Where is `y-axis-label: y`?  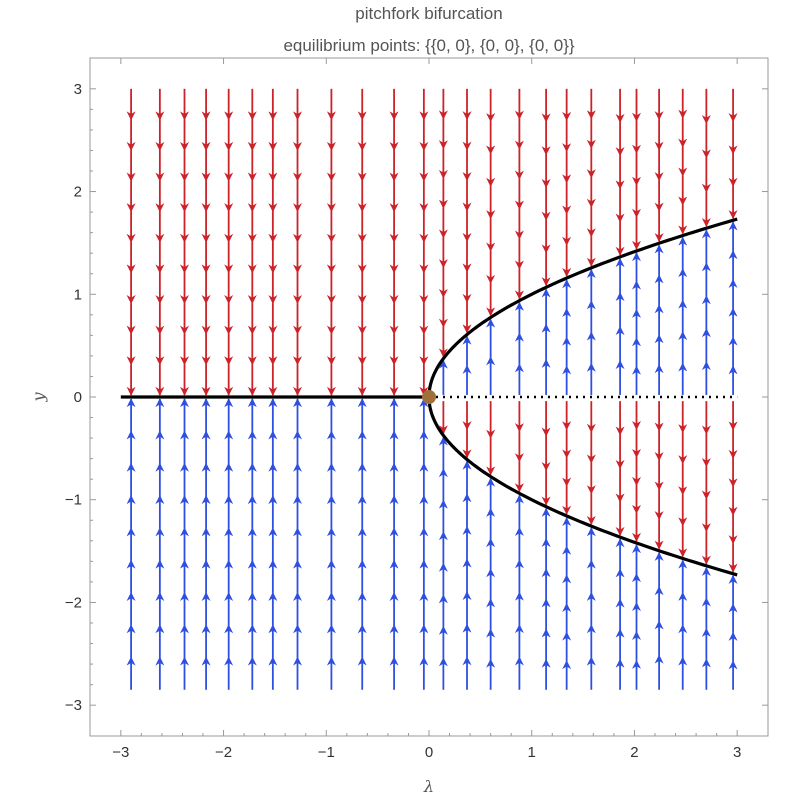
y-axis-label: y is located at coordinates (38, 397).